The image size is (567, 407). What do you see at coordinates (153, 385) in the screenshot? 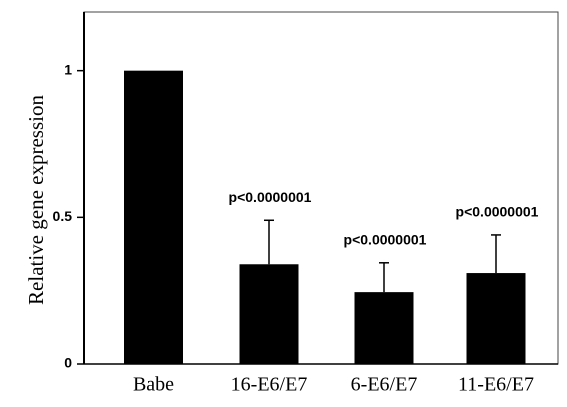
I see `x-tick-label: Babe` at bounding box center [153, 385].